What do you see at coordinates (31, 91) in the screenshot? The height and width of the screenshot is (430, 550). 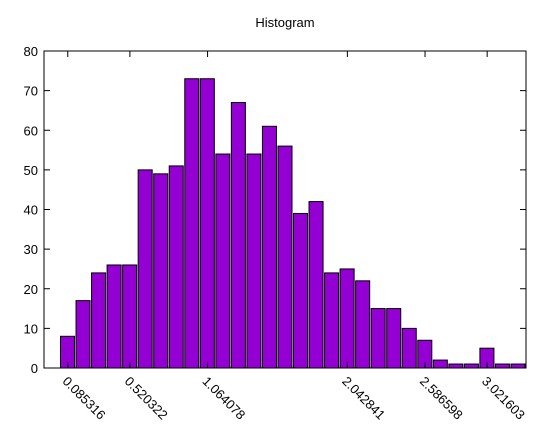 I see `y-tick-label: 70` at bounding box center [31, 91].